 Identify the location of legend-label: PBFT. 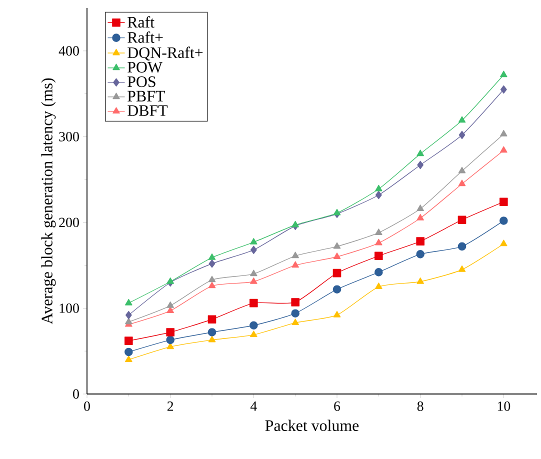
(146, 96).